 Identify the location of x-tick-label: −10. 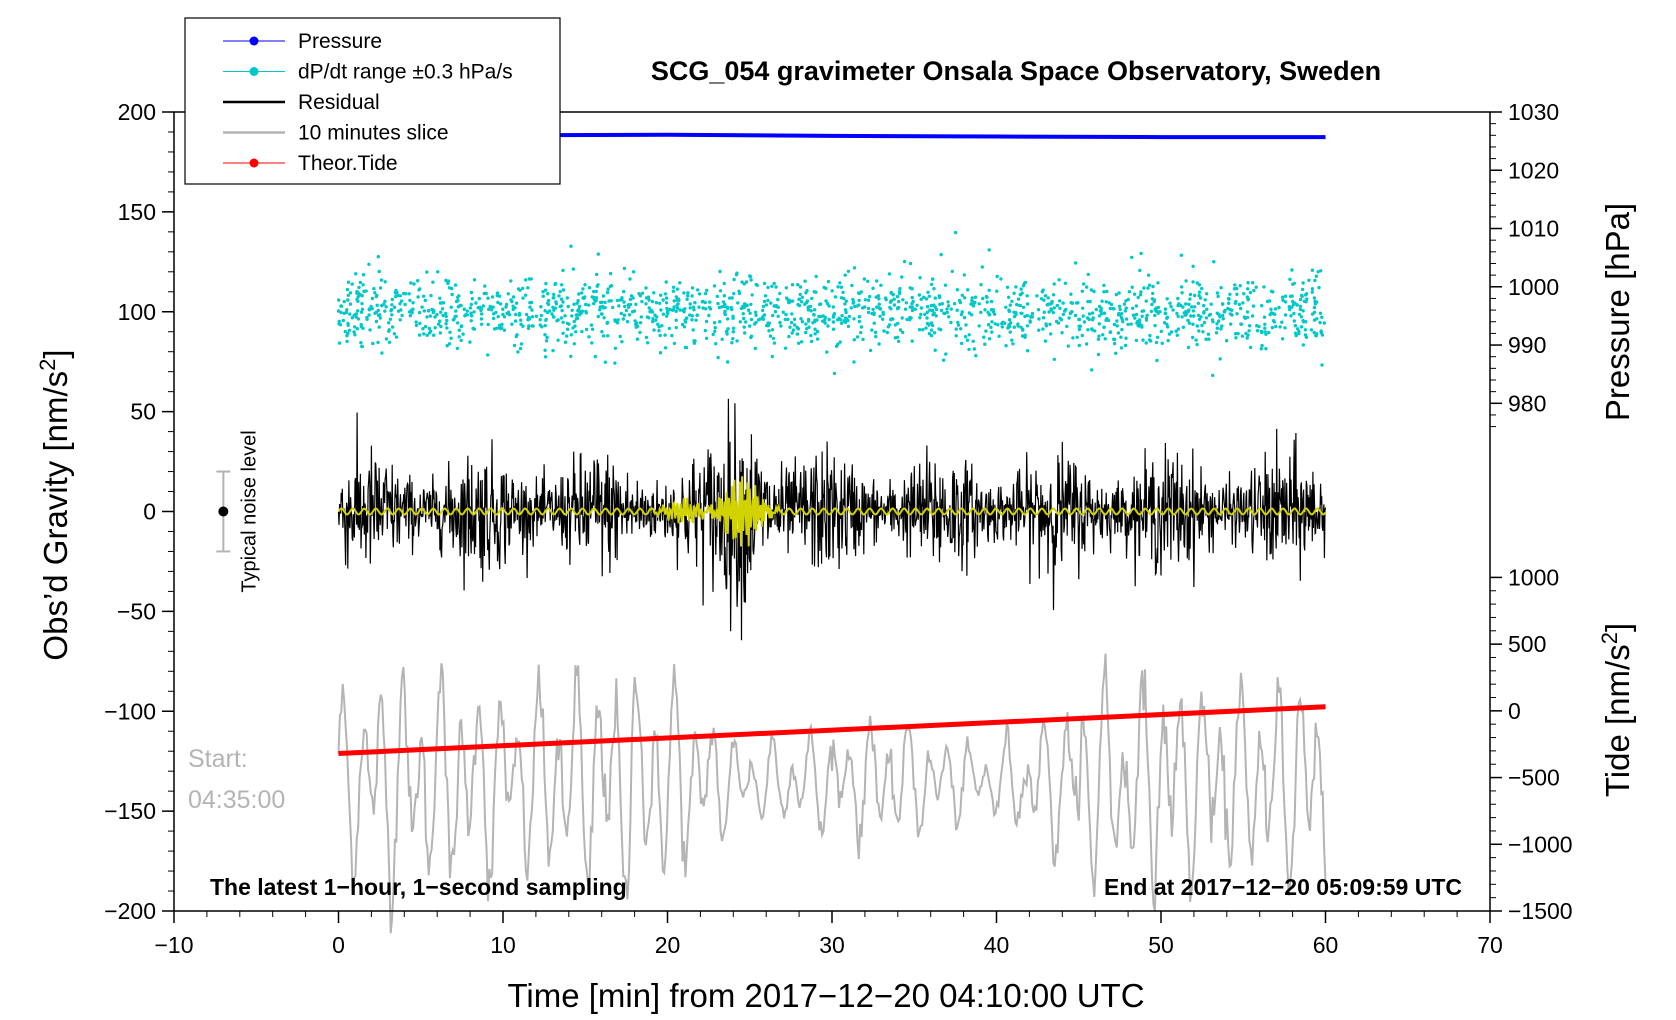
(173, 945).